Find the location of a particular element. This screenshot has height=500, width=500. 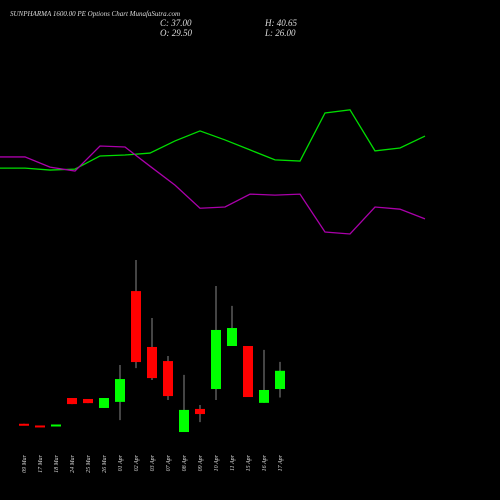

x-tick-label: 16 Apr is located at coordinates (265, 462).